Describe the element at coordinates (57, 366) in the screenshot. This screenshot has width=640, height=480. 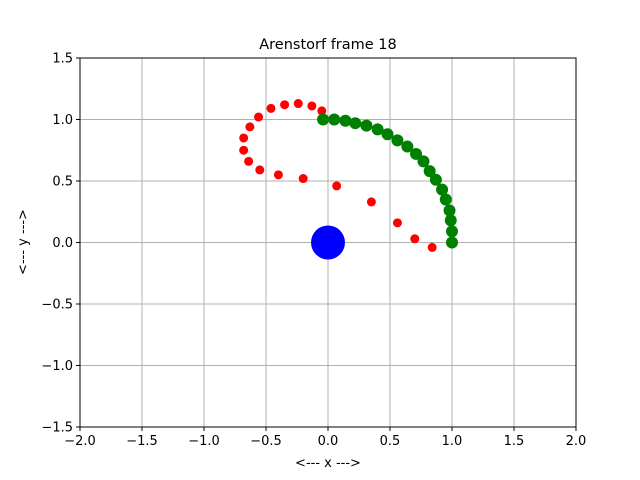
I see `y-tick-label: −1.0` at that location.